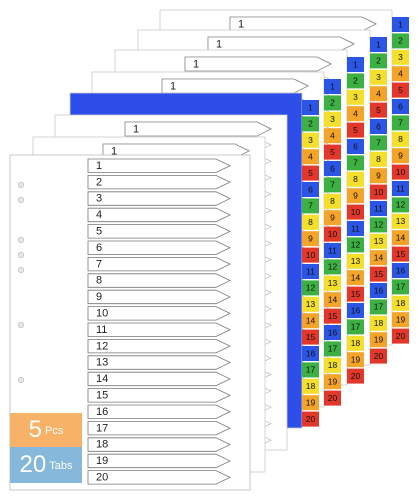 The height and width of the screenshot is (497, 418). What do you see at coordinates (102, 314) in the screenshot?
I see `index-tab-number: 10` at bounding box center [102, 314].